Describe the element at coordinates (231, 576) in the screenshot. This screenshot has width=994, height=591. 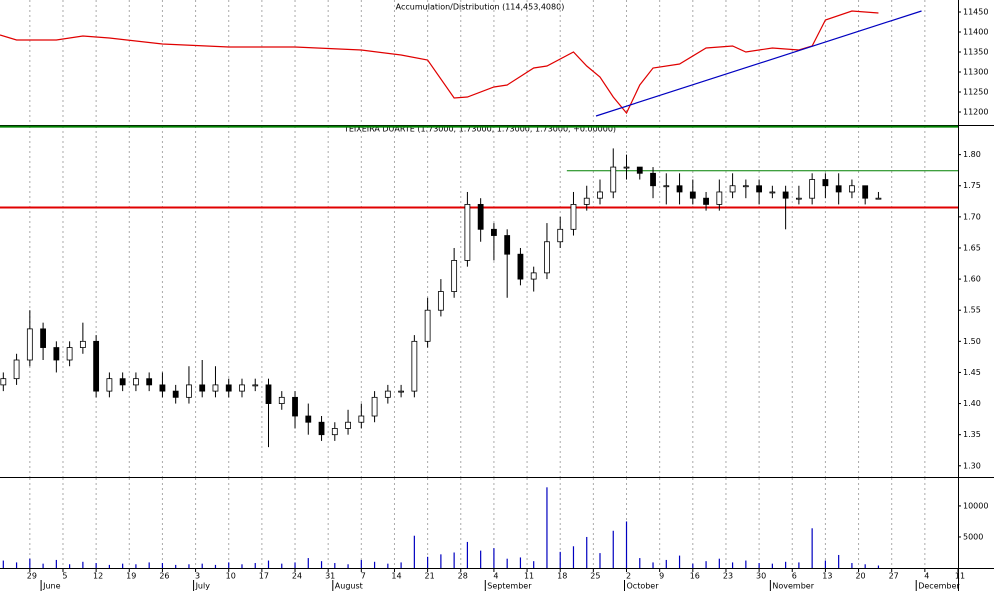
I see `x-tick-label: 10` at that location.